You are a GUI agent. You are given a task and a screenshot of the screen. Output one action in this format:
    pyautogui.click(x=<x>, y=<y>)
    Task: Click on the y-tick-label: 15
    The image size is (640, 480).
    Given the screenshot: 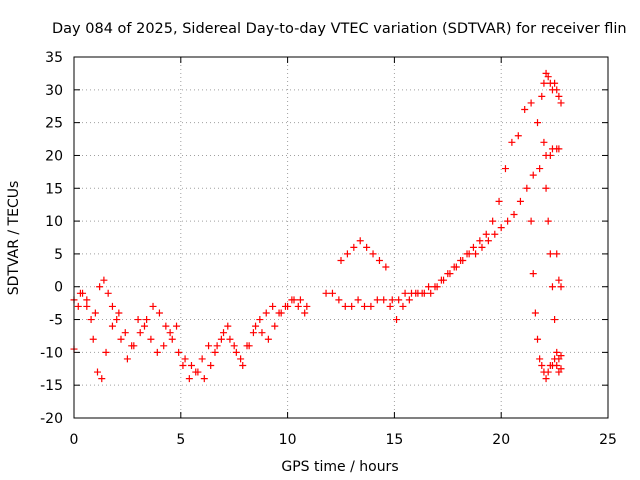 What is the action you would take?
    pyautogui.click(x=54, y=189)
    